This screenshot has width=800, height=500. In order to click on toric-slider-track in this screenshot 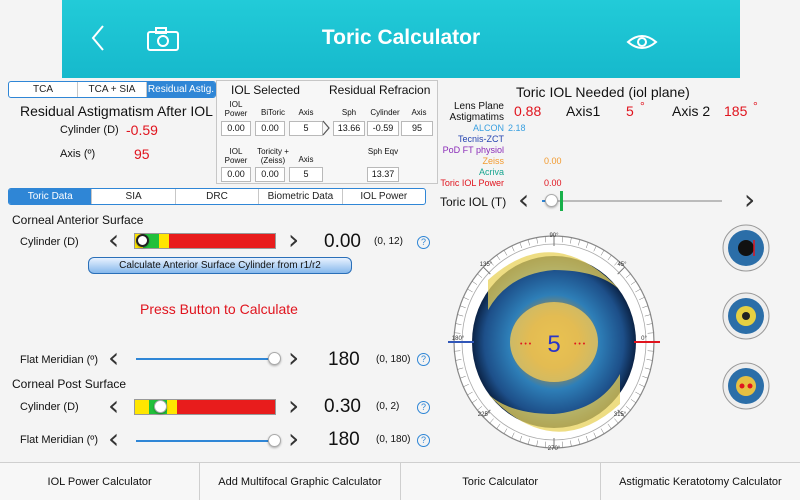, I will do `click(632, 201)`.